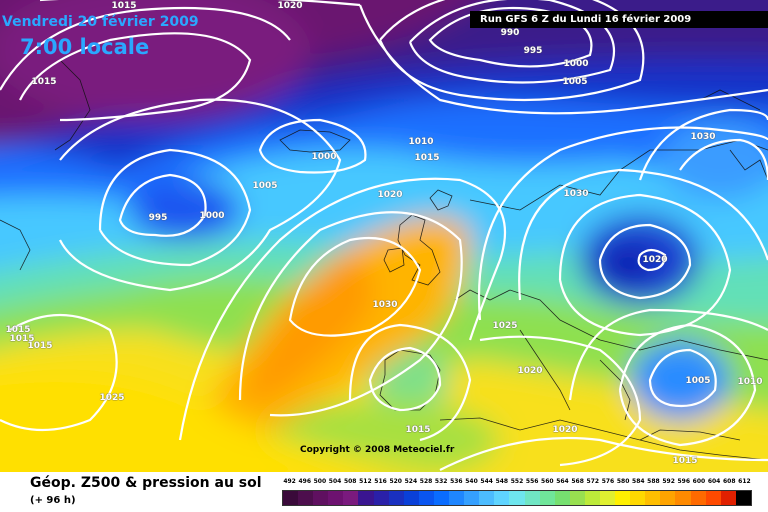 Image resolution: width=768 pixels, height=512 pixels. Describe the element at coordinates (486, 481) in the screenshot. I see `scale-label: 544` at that location.